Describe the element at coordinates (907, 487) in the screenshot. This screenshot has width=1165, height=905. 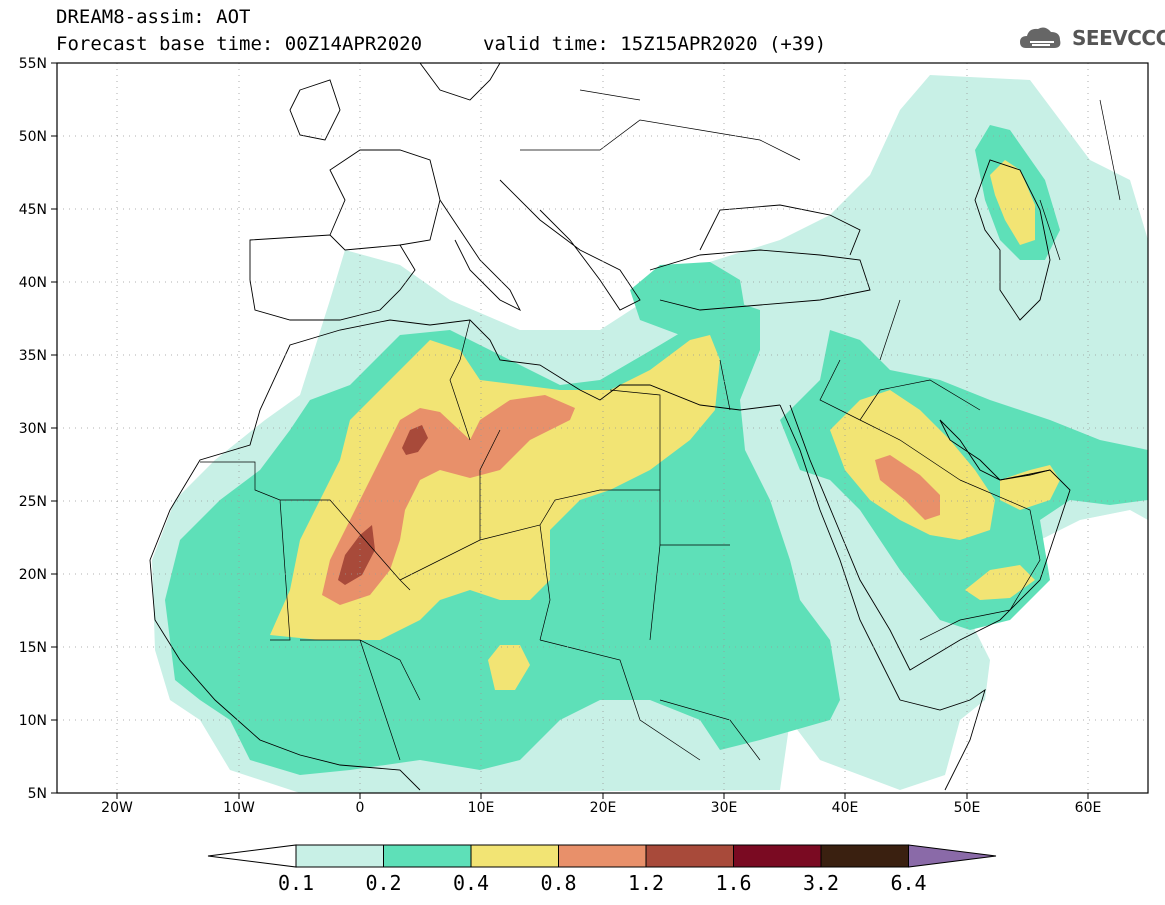
I see `aot-band-0.8-arabia` at that location.